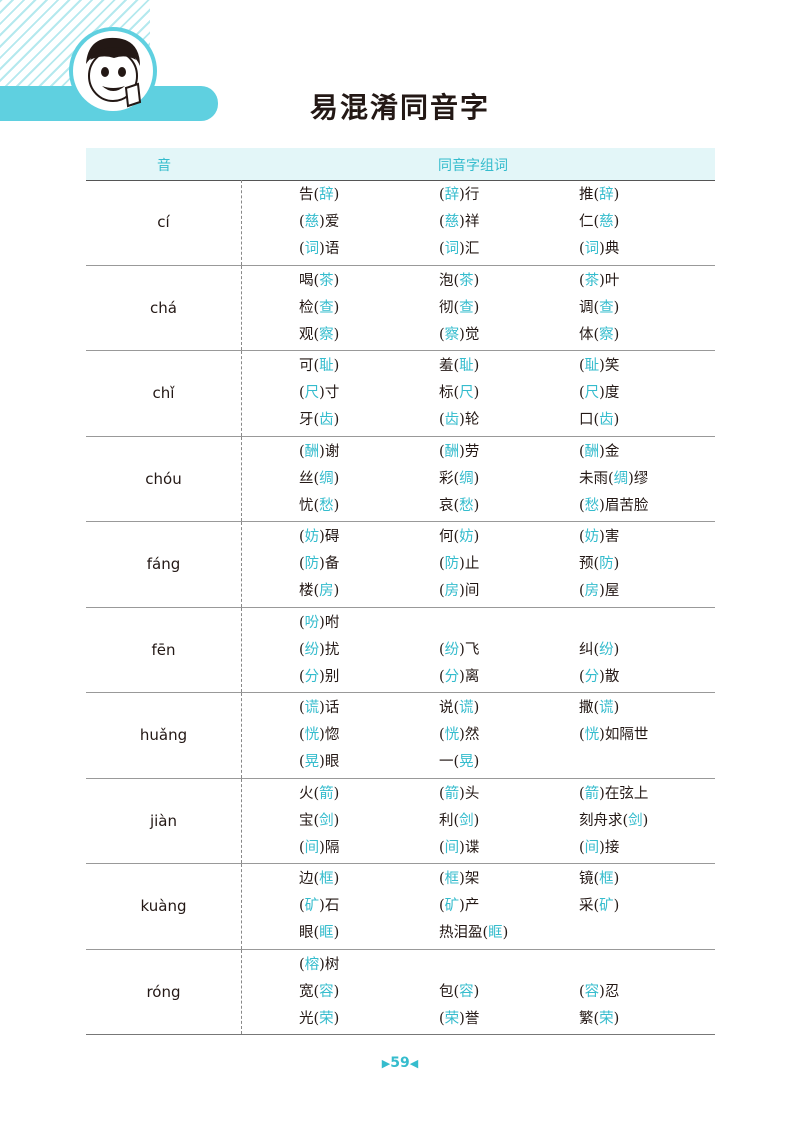  I want to click on word-cell: (妨)碍, so click(369, 537).